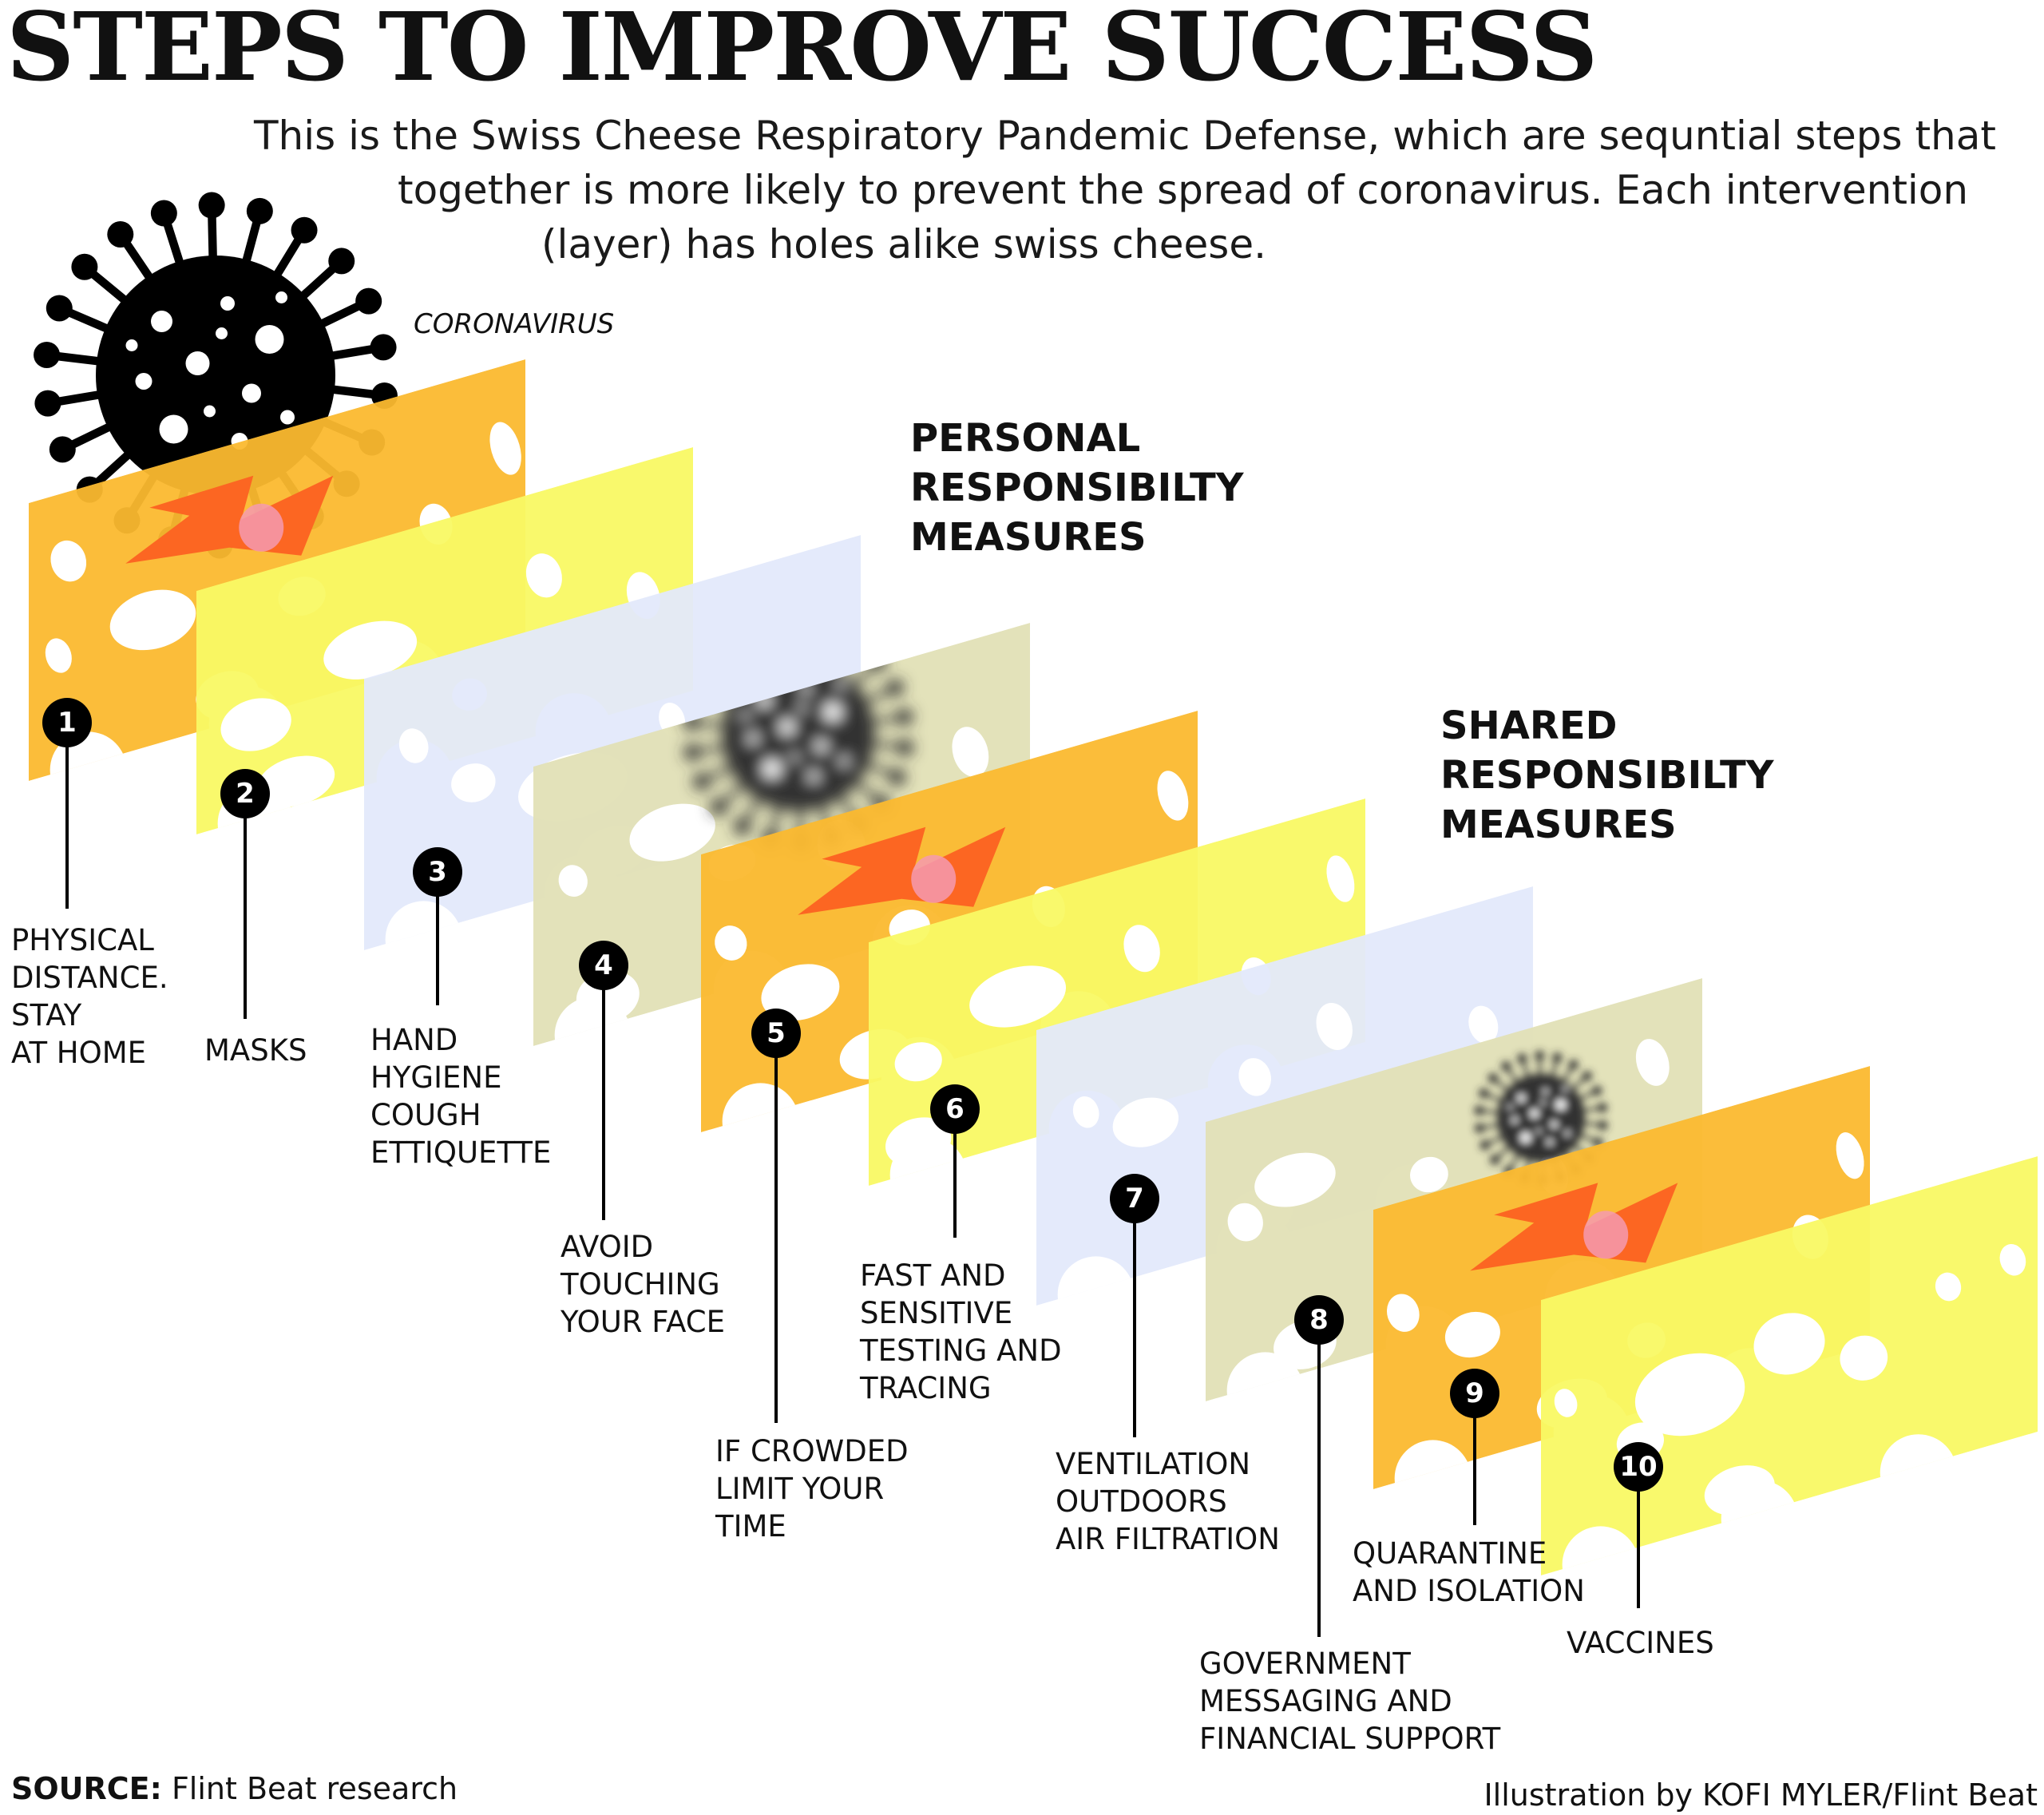 The width and height of the screenshot is (2044, 1815). I want to click on step-6-stem, so click(955, 1173).